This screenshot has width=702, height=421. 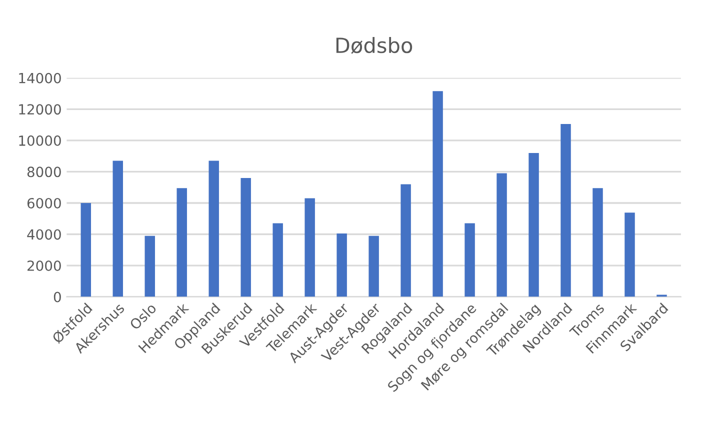 What do you see at coordinates (57, 297) in the screenshot?
I see `y-tick-label: 0` at bounding box center [57, 297].